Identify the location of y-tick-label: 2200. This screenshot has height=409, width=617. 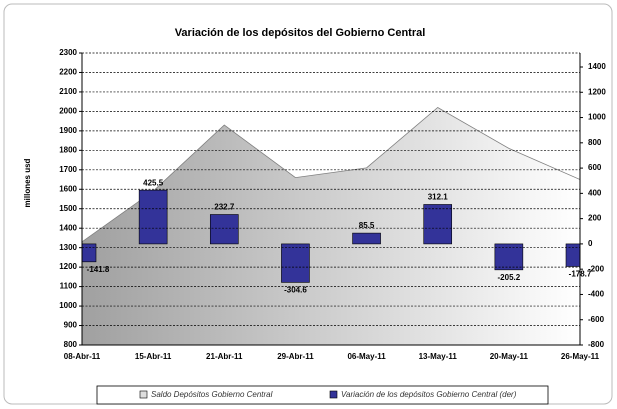
(68, 72).